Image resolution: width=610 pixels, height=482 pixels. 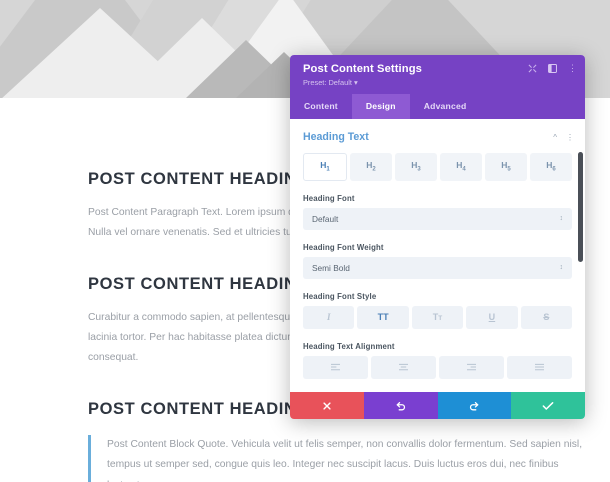 What do you see at coordinates (325, 167) in the screenshot?
I see `heading-level-h1: H1` at bounding box center [325, 167].